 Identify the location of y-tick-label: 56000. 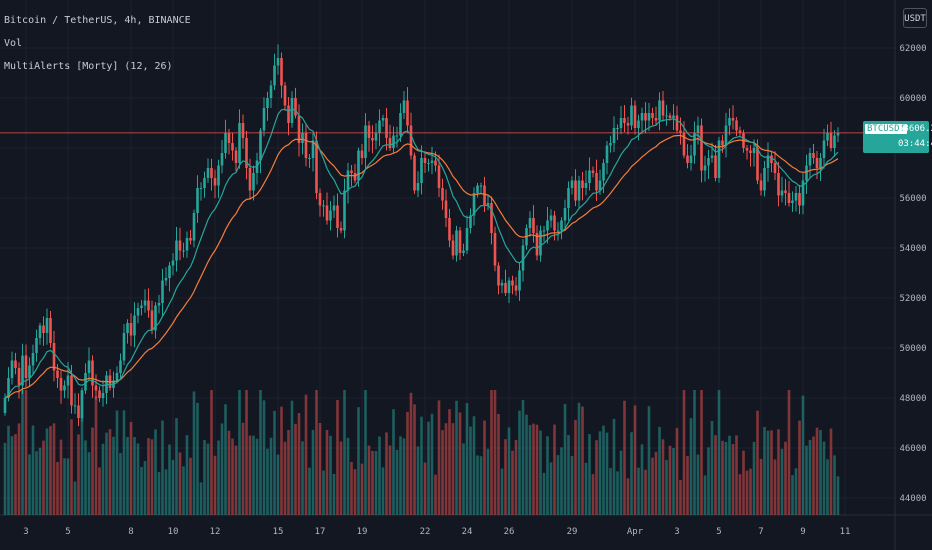
(912, 199).